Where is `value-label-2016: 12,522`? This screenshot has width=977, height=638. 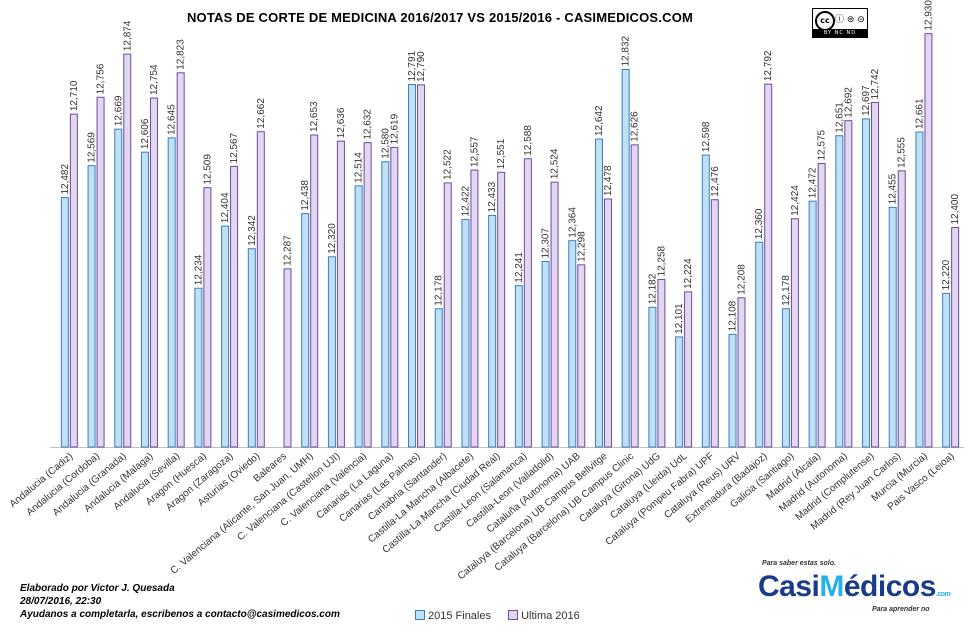
value-label-2016: 12,522 is located at coordinates (448, 164).